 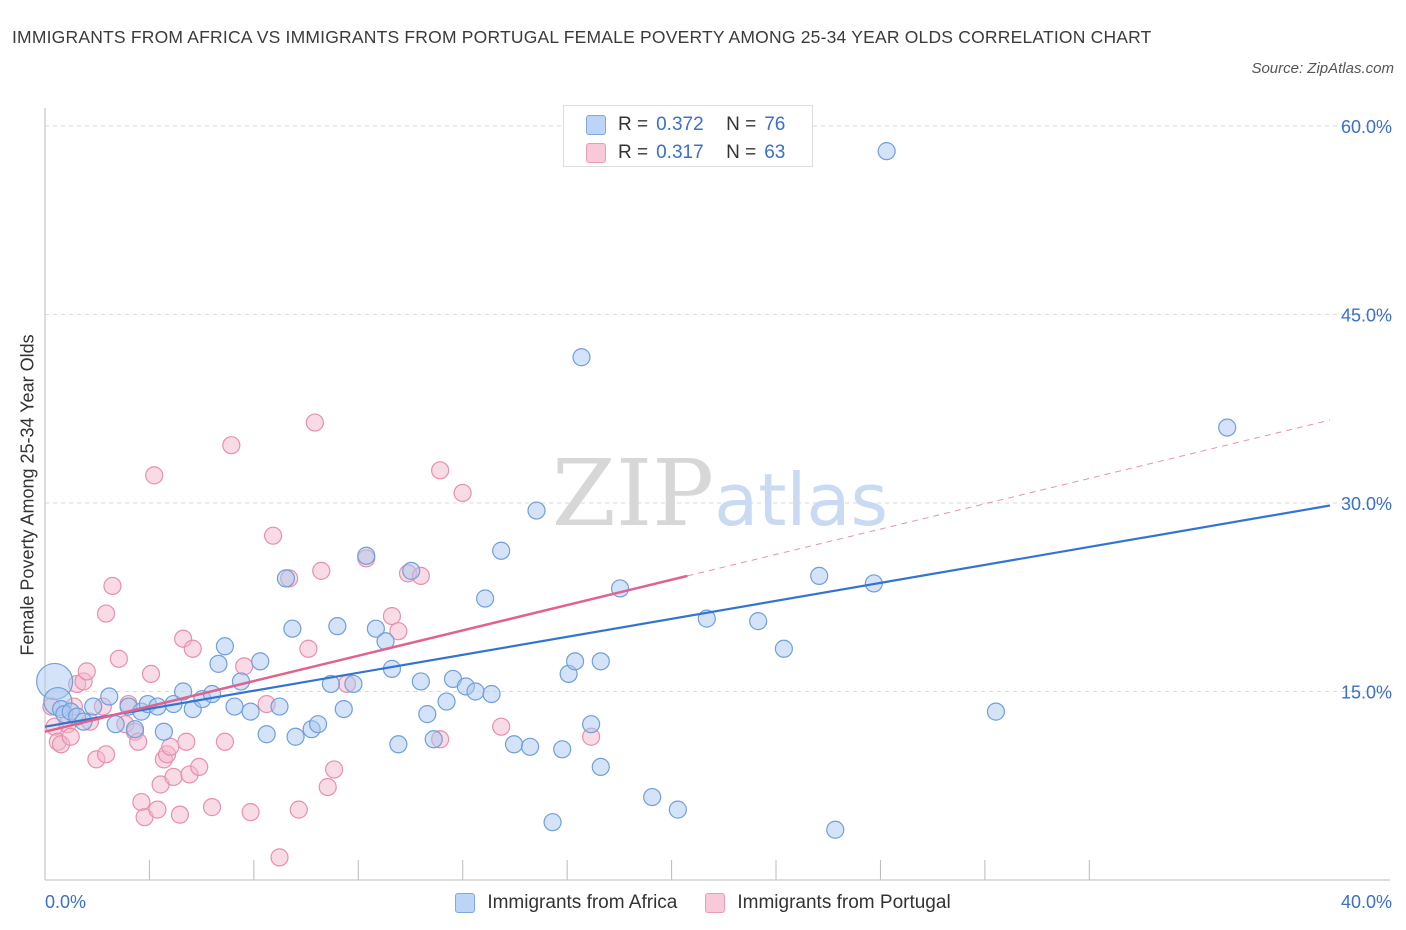 What do you see at coordinates (596, 125) in the screenshot?
I see `africa-swatch` at bounding box center [596, 125].